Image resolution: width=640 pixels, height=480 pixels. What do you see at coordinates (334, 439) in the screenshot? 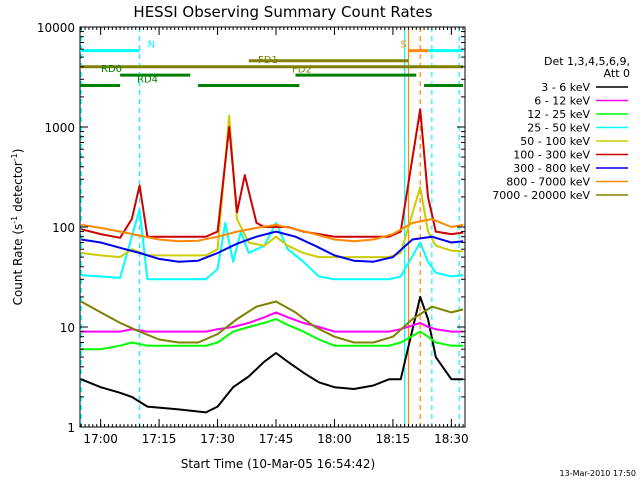
I see `x-tick-label-4: 18:00` at bounding box center [334, 439].